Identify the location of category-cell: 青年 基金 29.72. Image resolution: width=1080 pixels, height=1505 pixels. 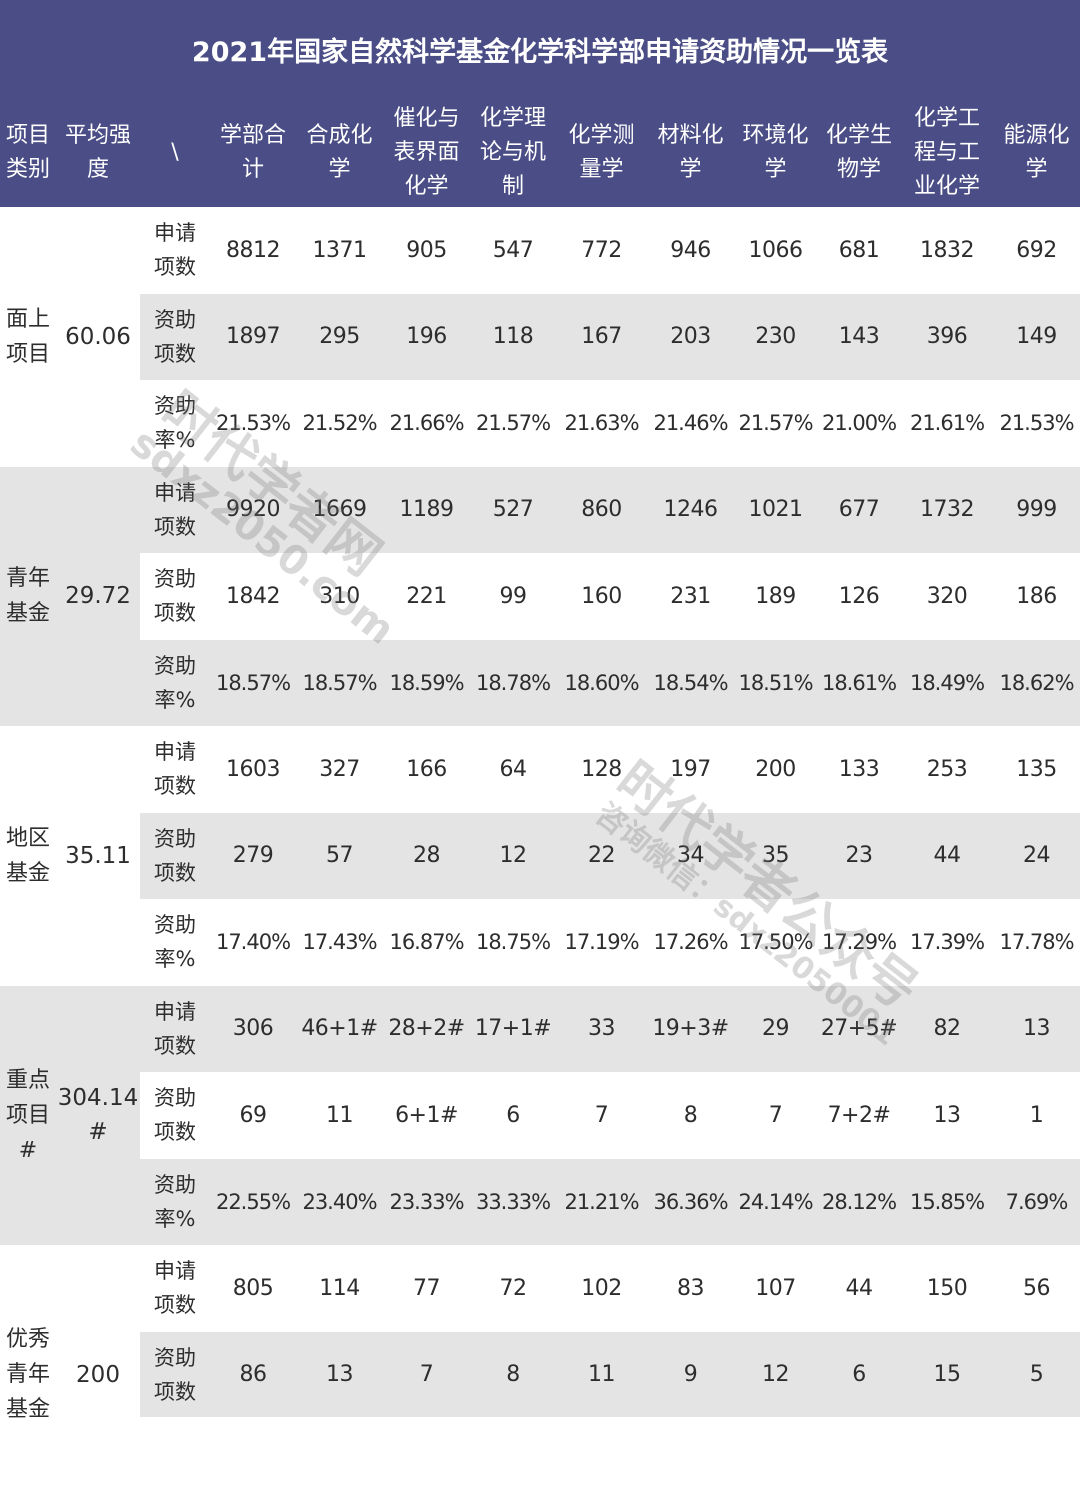
(70, 596).